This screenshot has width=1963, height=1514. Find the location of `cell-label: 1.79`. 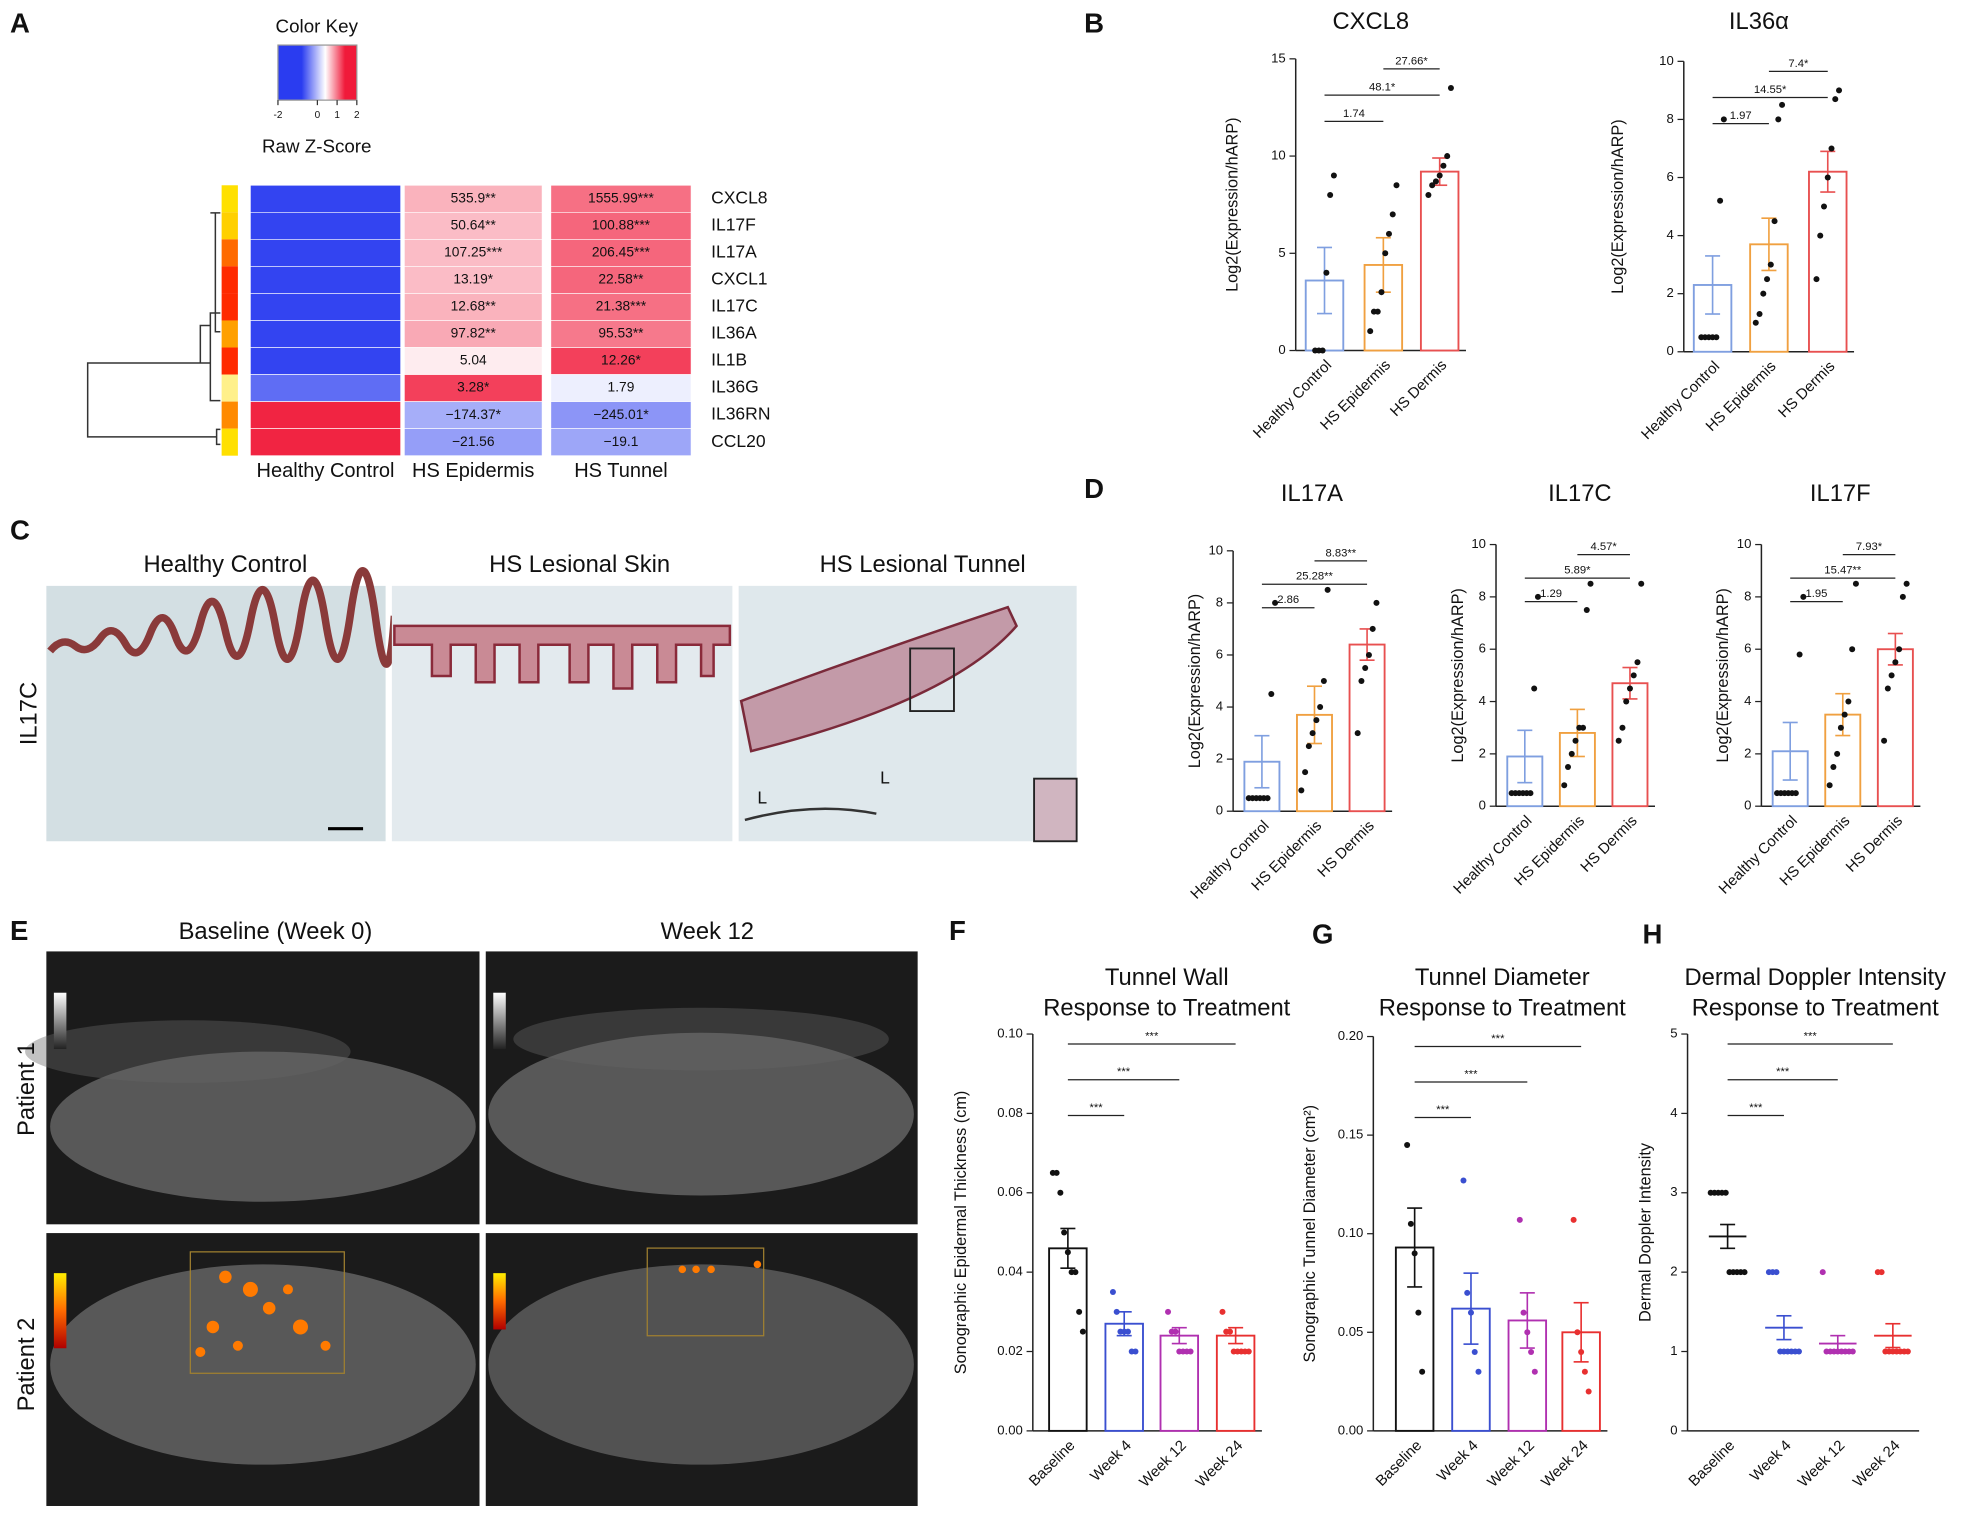

cell-label: 1.79 is located at coordinates (621, 387).